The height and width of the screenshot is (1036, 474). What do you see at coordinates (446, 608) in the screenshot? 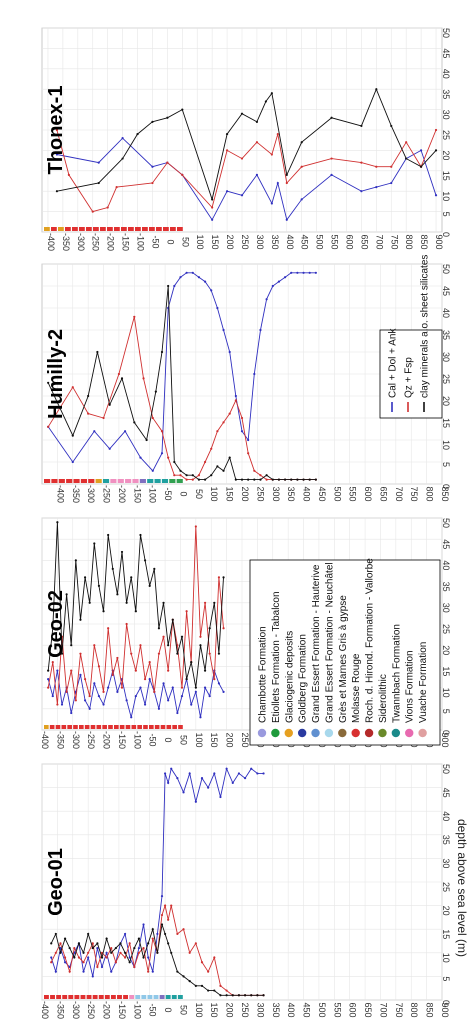
I see `value-tick-label: 30` at bounding box center [446, 608].